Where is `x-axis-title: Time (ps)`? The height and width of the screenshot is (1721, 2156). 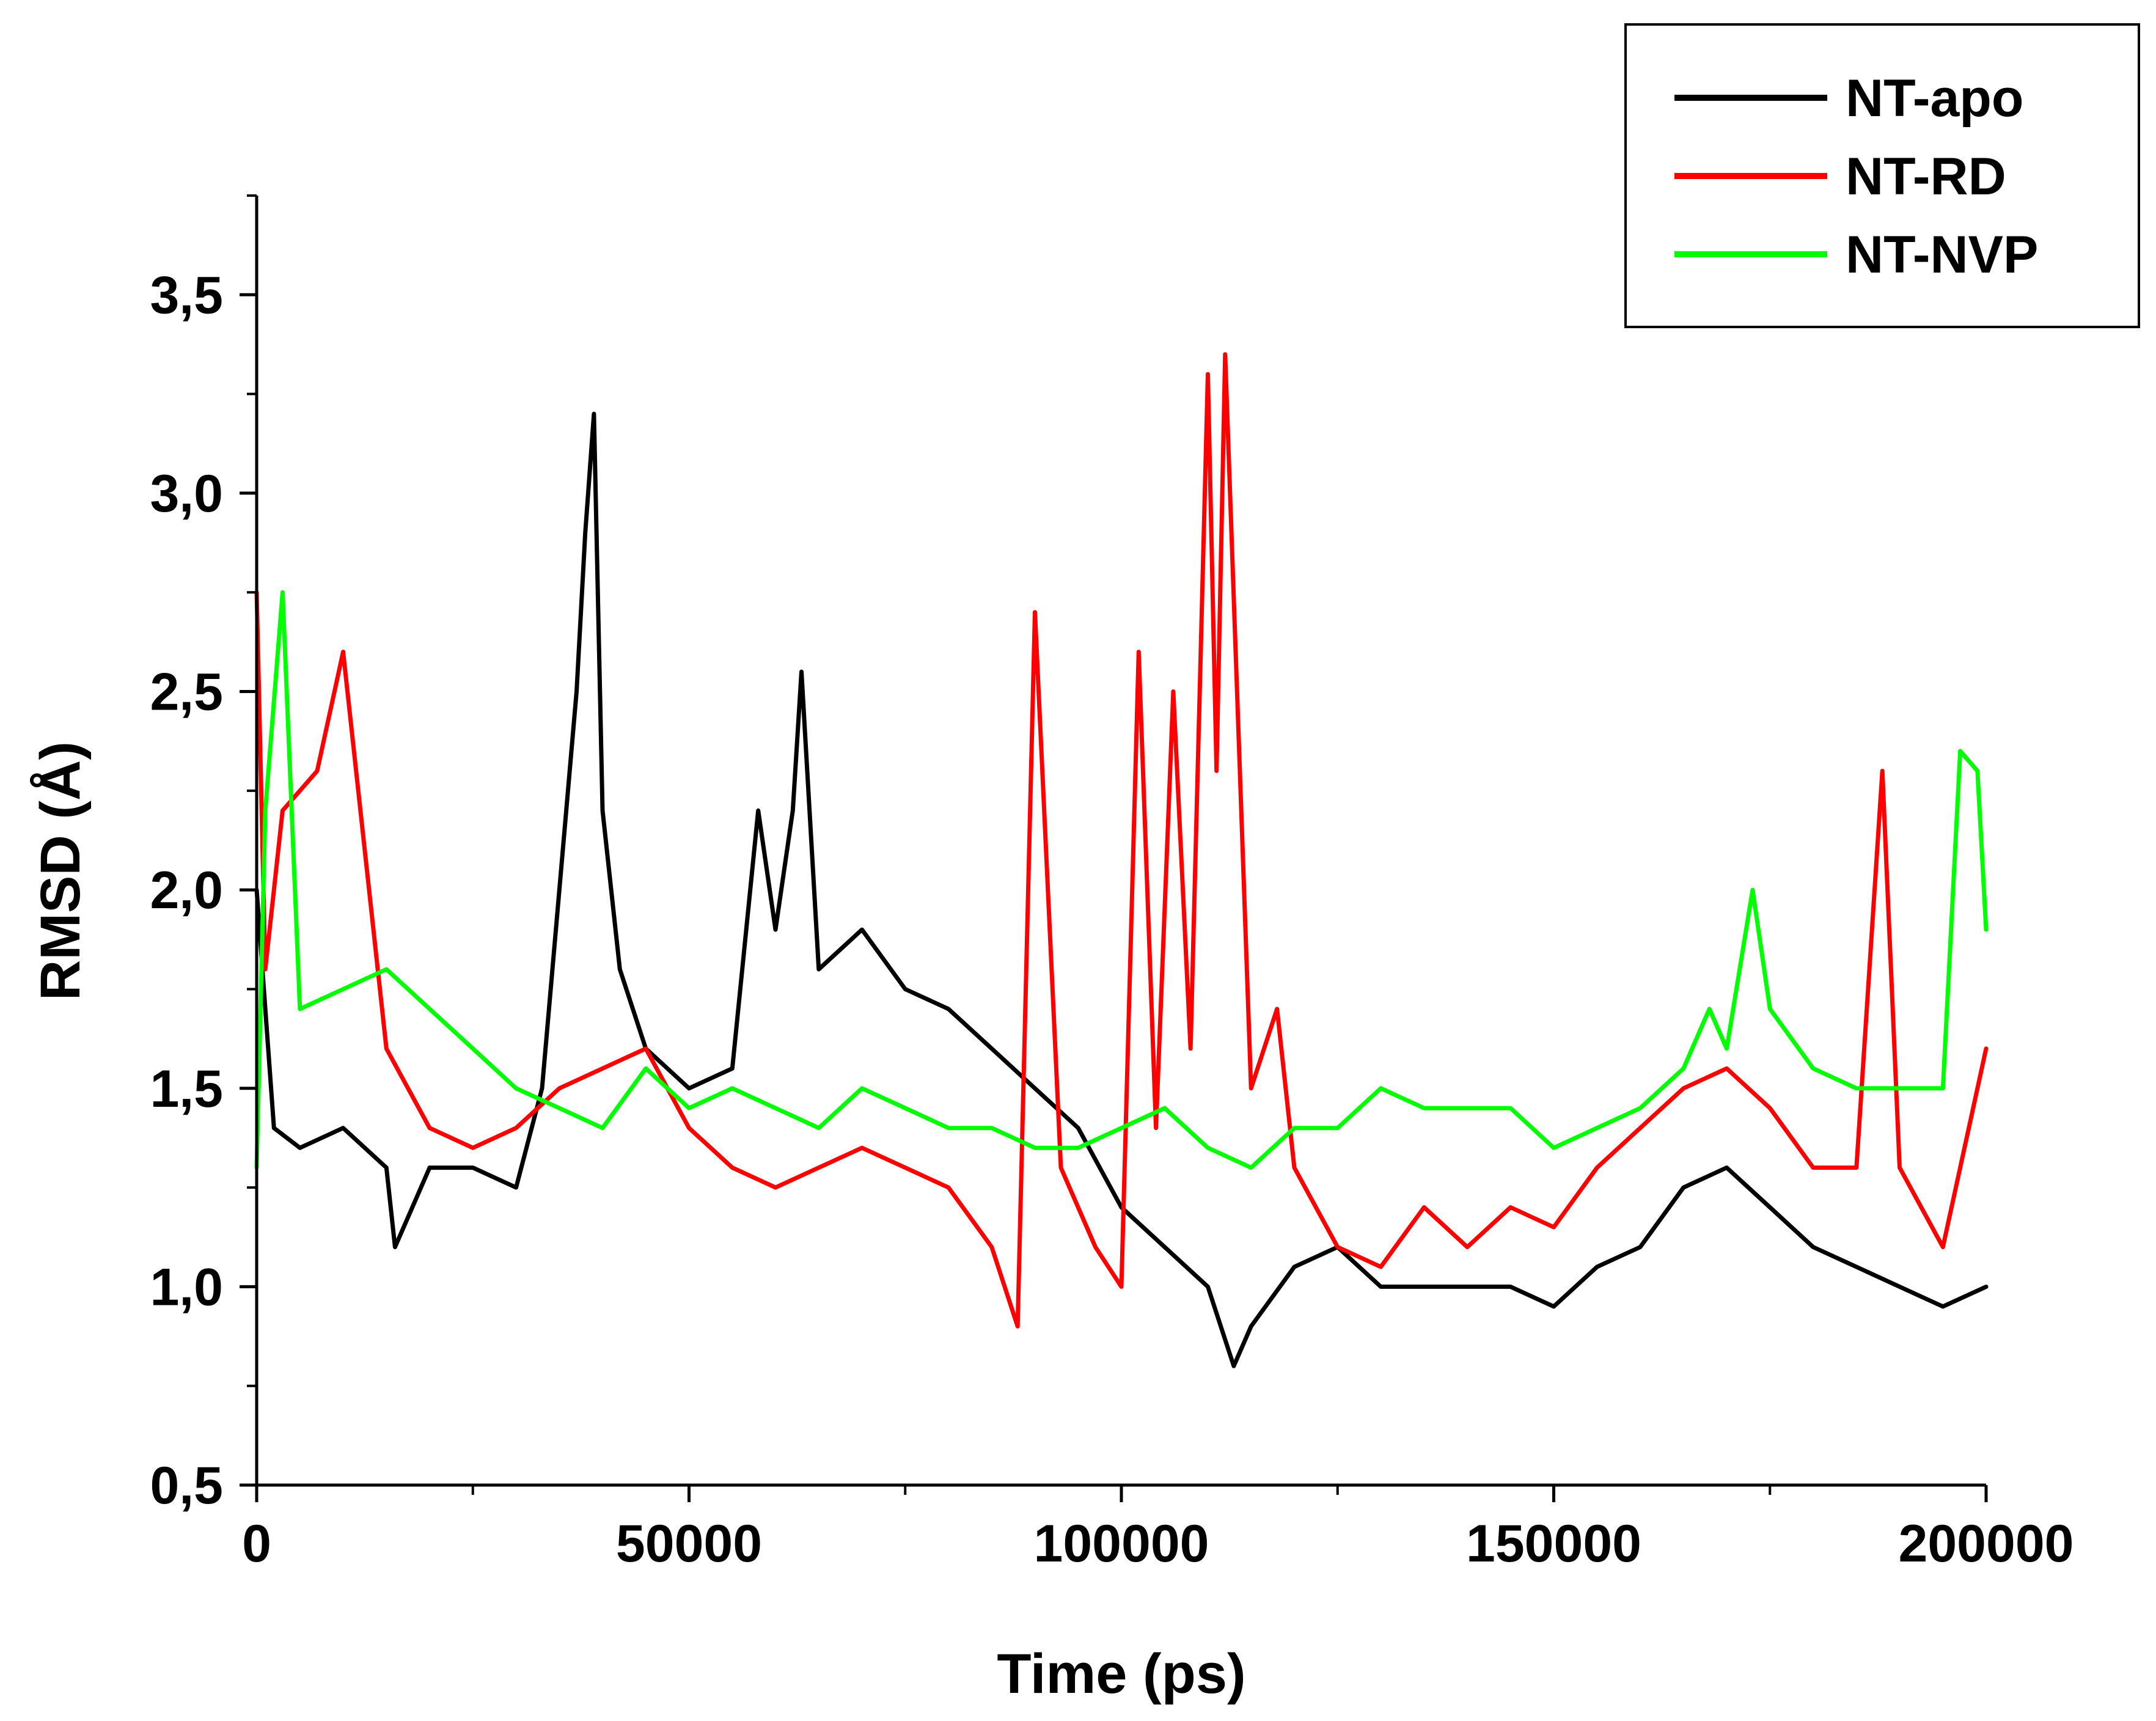 x-axis-title: Time (ps) is located at coordinates (1121, 1674).